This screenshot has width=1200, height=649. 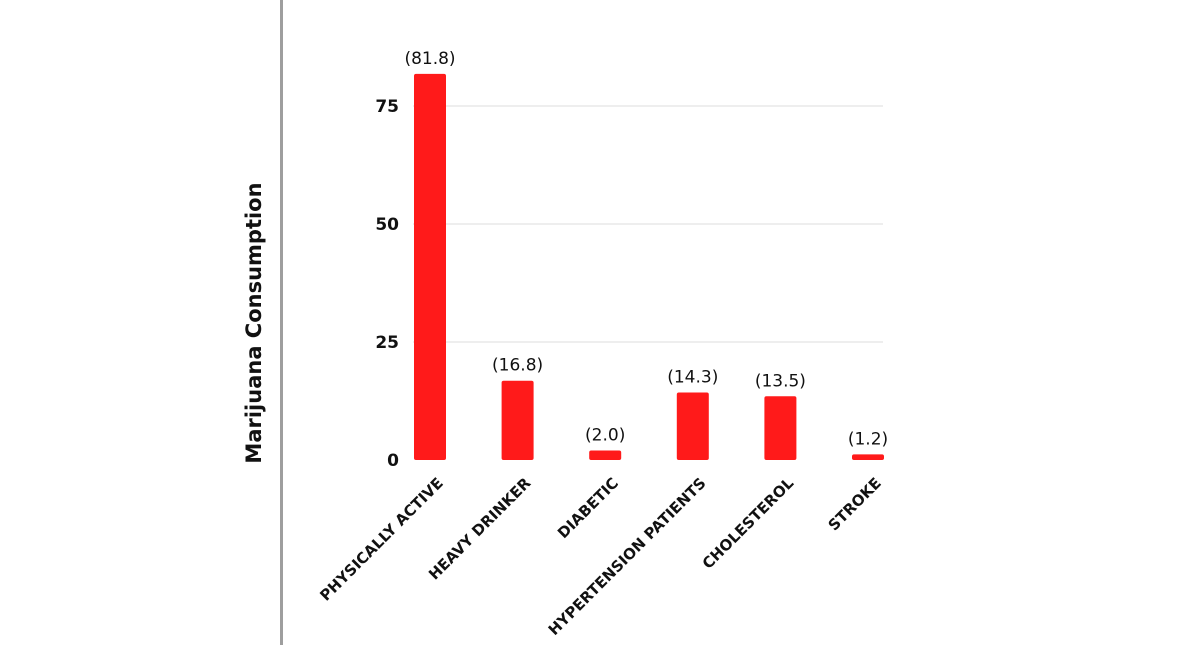 What do you see at coordinates (393, 461) in the screenshot?
I see `y-tick-label: 0` at bounding box center [393, 461].